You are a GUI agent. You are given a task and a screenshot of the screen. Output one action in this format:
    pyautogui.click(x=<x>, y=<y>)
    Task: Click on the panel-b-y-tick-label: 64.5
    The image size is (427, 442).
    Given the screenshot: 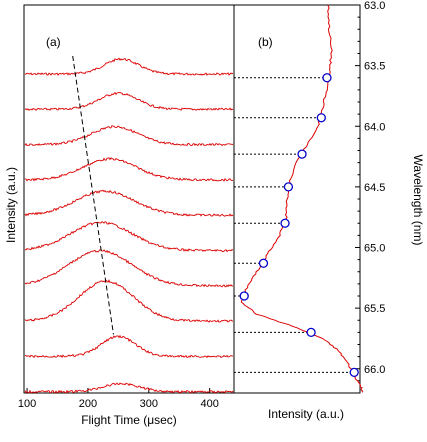 What is the action you would take?
    pyautogui.click(x=374, y=188)
    